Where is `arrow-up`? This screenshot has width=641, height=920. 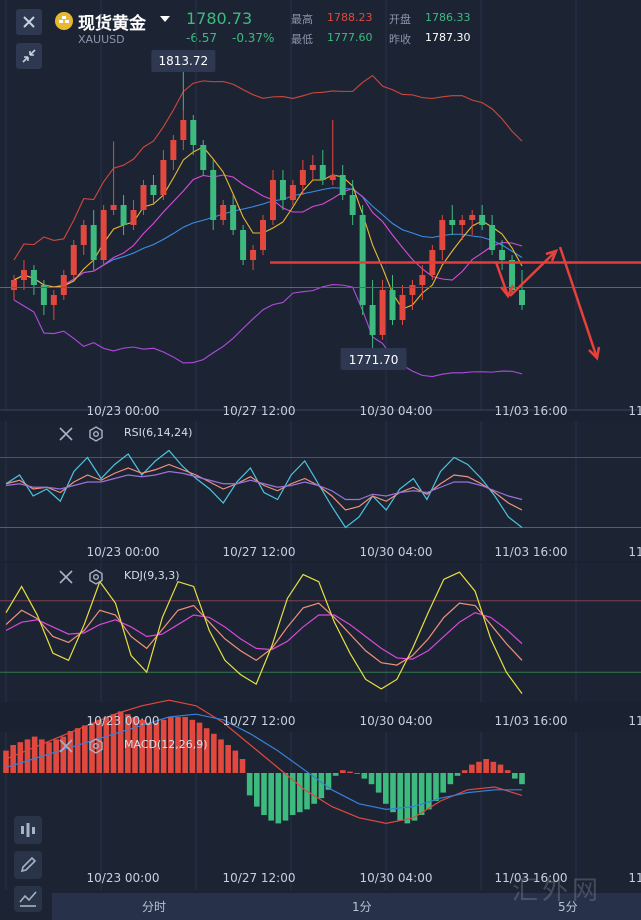
arrow-up is located at coordinates (533, 273).